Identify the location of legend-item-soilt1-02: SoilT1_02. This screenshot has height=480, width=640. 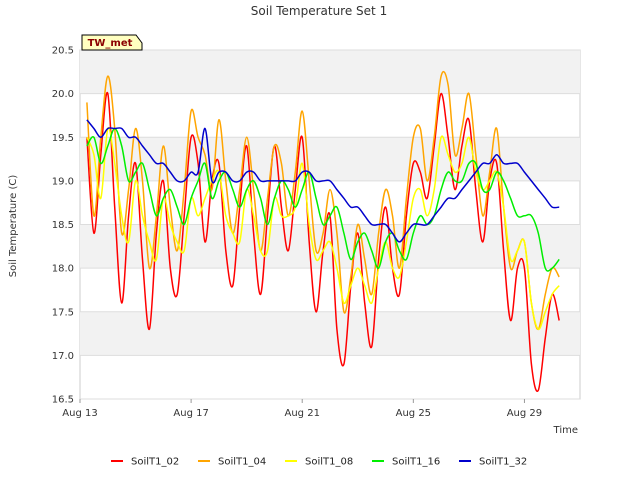
(145, 462).